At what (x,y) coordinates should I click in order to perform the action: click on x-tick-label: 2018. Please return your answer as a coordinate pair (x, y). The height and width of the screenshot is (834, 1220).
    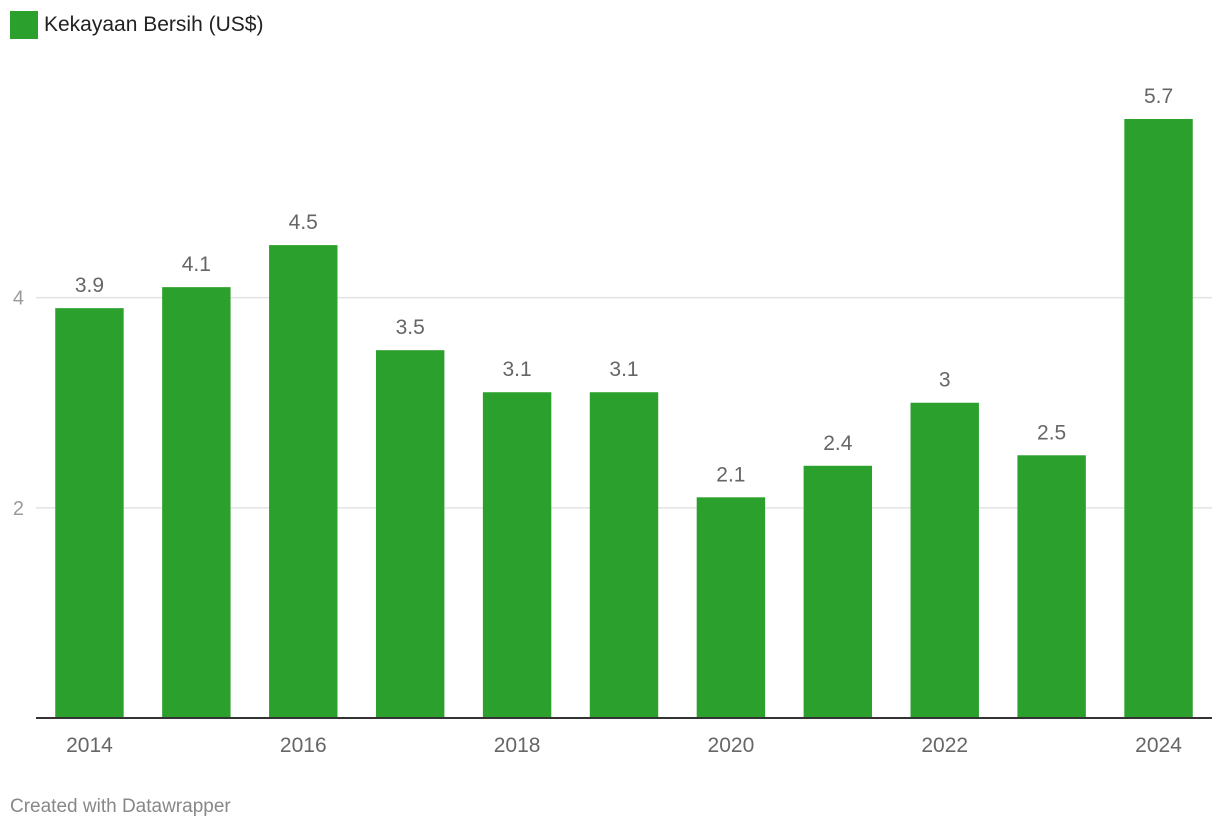
    Looking at the image, I should click on (517, 745).